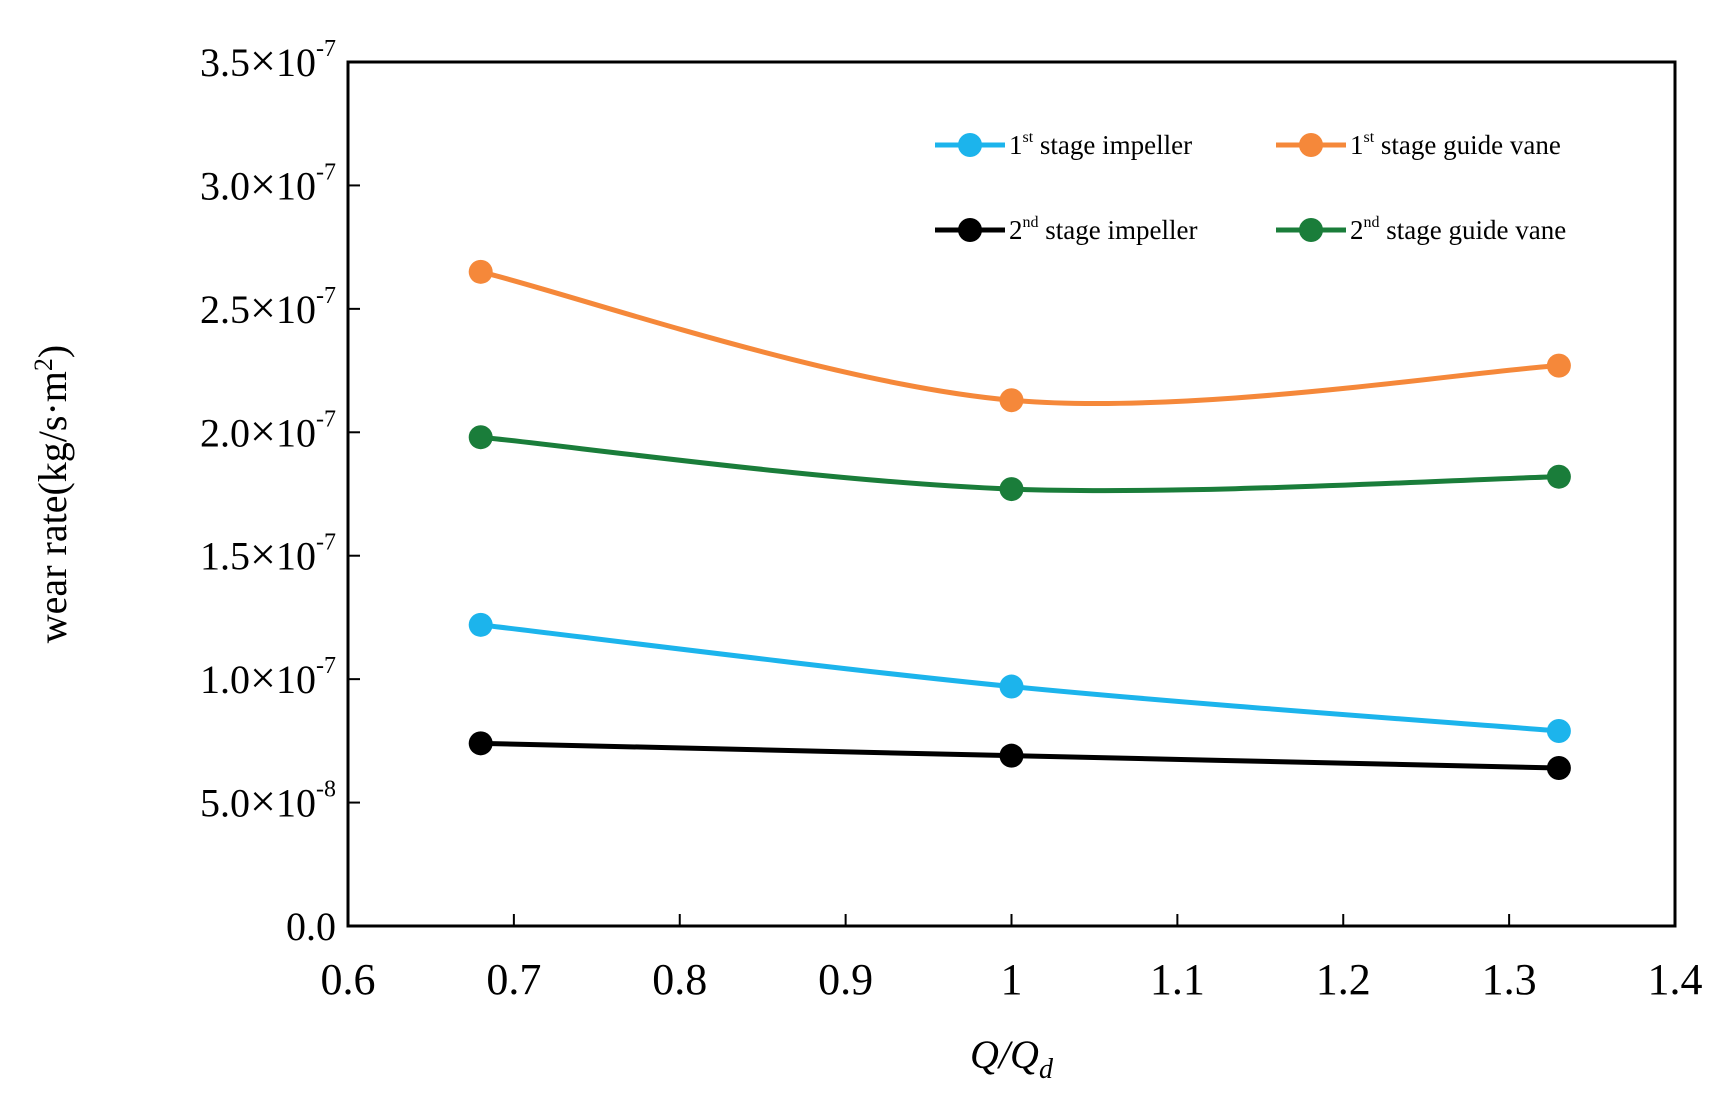 This screenshot has height=1115, width=1725. I want to click on x-tick-label: 1.2, so click(1343, 979).